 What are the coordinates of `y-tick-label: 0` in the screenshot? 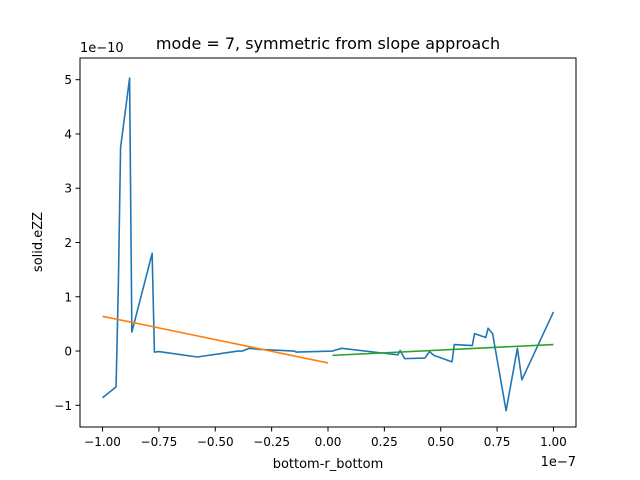 It's located at (68, 352).